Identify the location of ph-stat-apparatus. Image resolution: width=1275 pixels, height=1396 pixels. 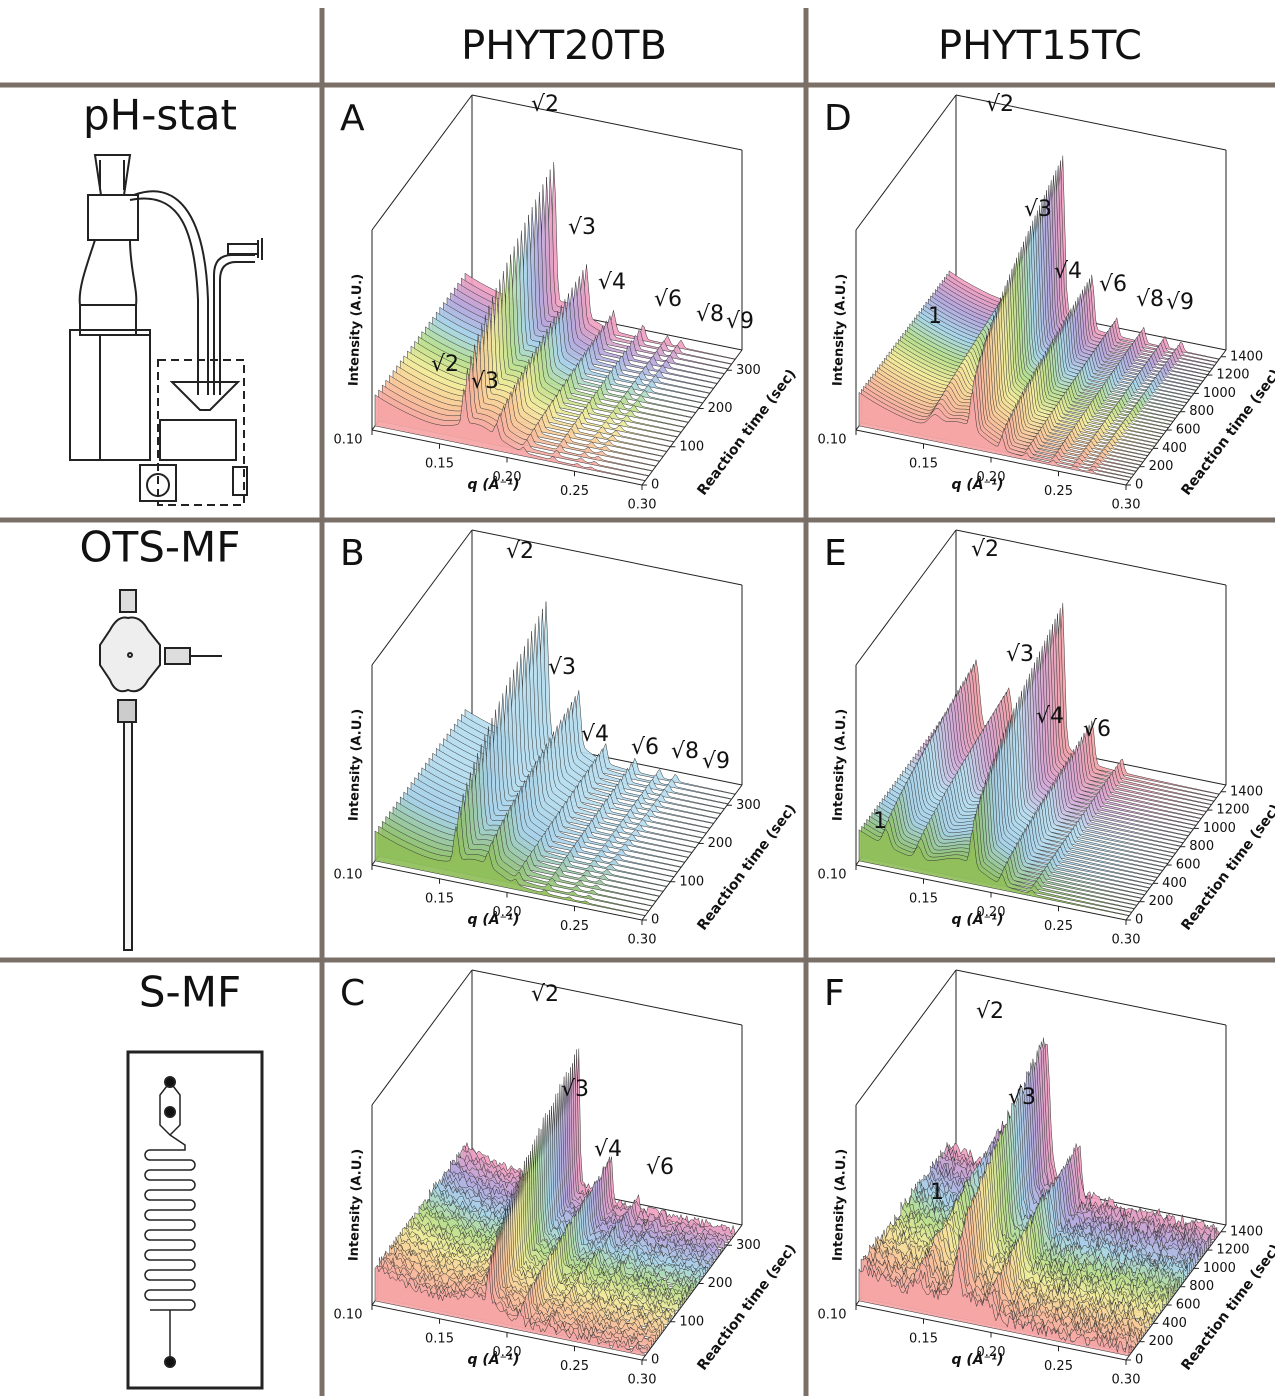
(166, 330).